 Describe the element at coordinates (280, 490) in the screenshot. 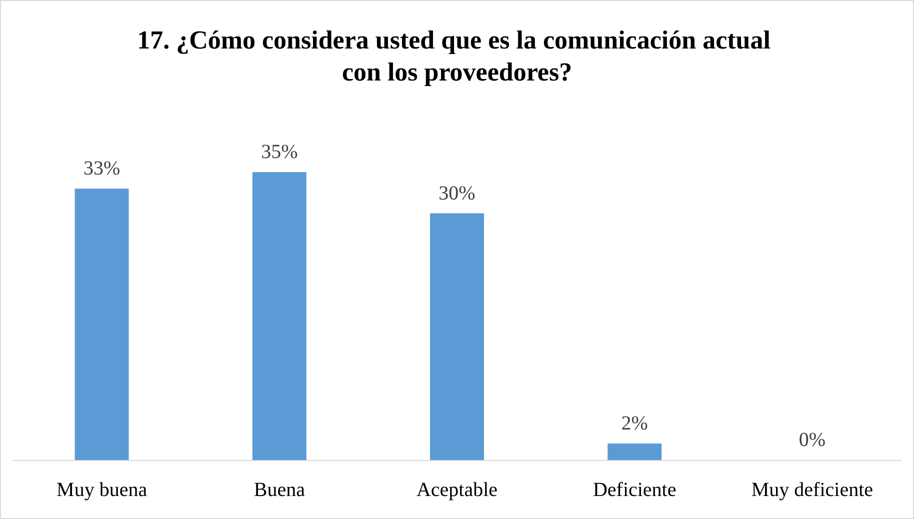

I see `x-tick-label: Buena` at that location.